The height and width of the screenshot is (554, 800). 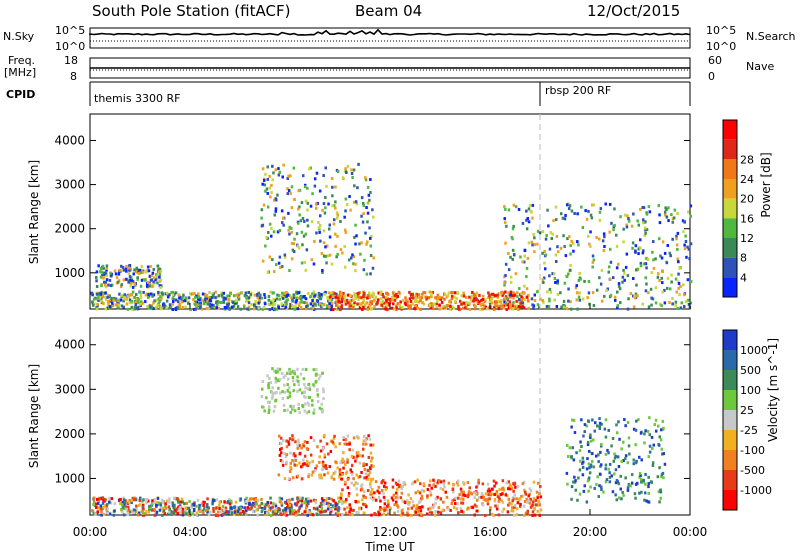 What do you see at coordinates (750, 370) in the screenshot?
I see `colorbar-tick-label: 500` at bounding box center [750, 370].